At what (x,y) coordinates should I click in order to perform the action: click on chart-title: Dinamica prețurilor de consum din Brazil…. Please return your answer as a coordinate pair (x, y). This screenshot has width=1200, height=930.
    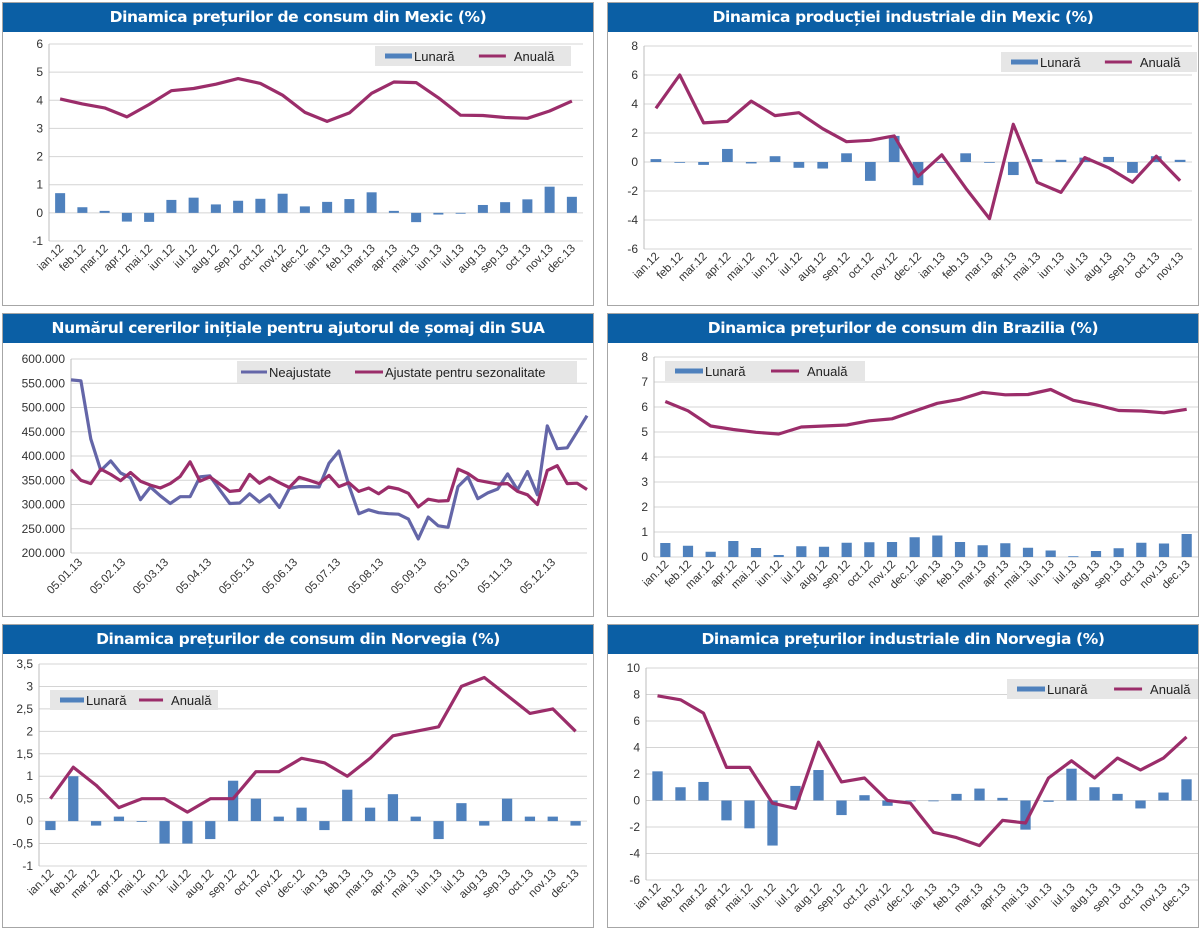
    Looking at the image, I should click on (903, 328).